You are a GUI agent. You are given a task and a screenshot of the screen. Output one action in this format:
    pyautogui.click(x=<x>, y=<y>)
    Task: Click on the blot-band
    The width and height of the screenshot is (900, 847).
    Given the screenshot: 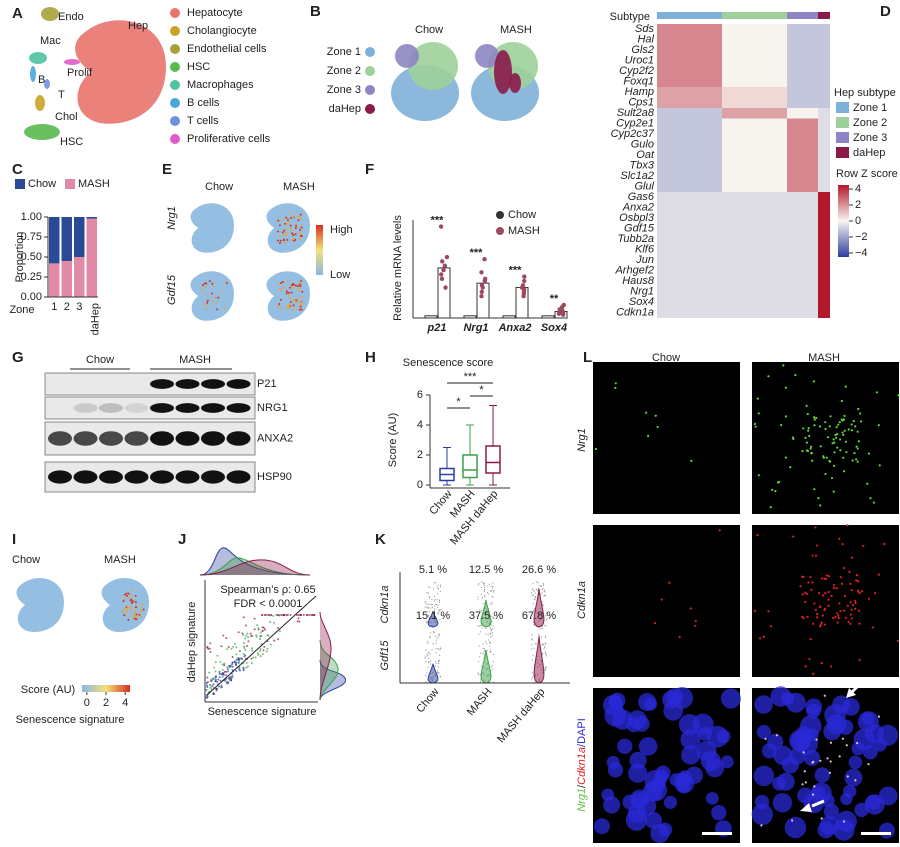 What is the action you would take?
    pyautogui.click(x=85, y=408)
    